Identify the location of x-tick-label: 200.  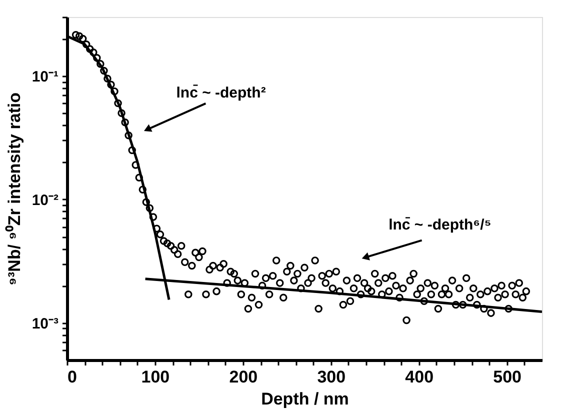
(243, 377).